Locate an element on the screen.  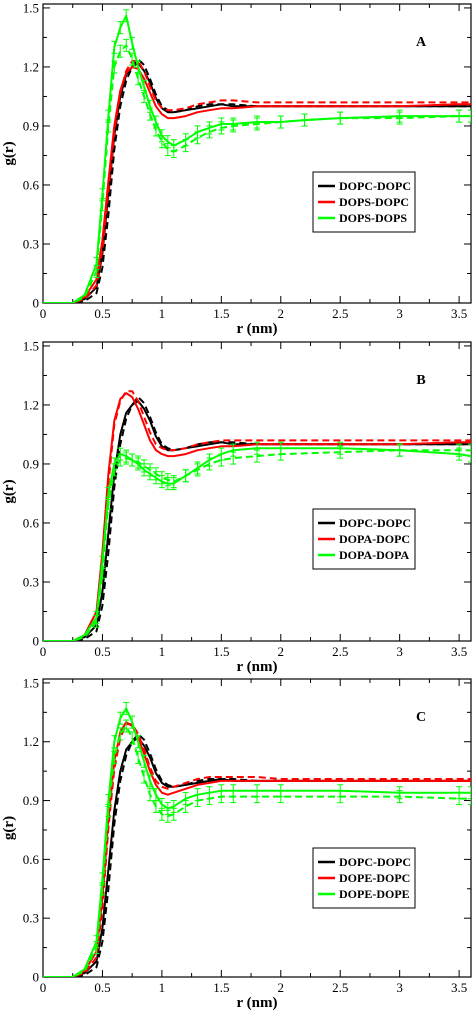
legend-label: DOPA-DOPA is located at coordinates (374, 555).